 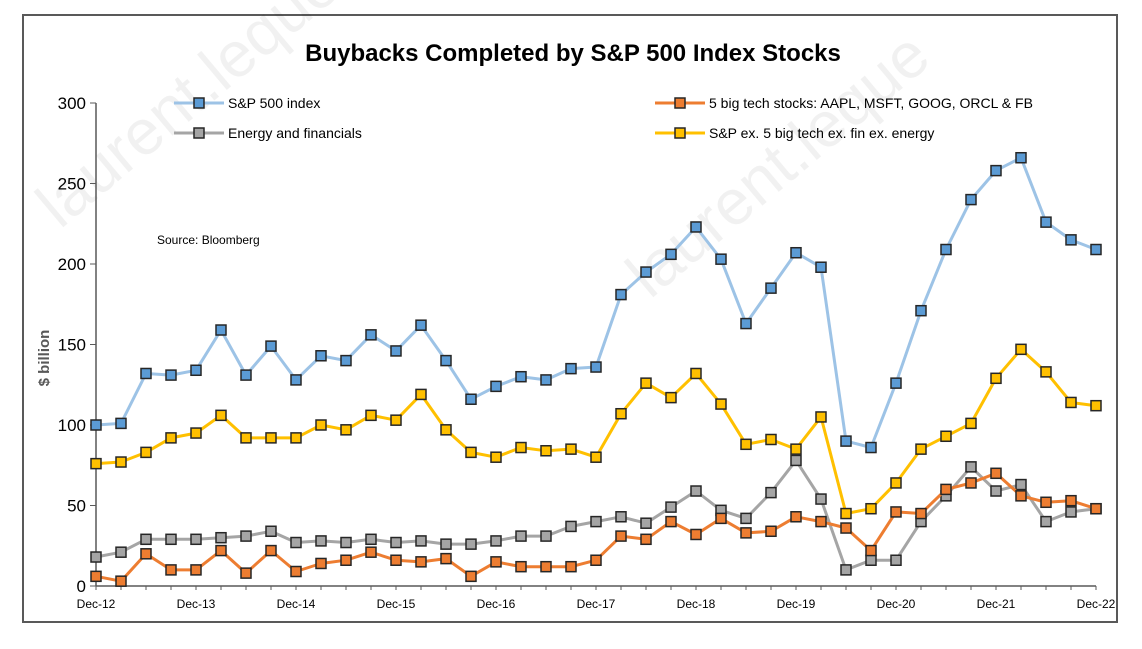 What do you see at coordinates (72, 184) in the screenshot?
I see `y-tick-label: 250` at bounding box center [72, 184].